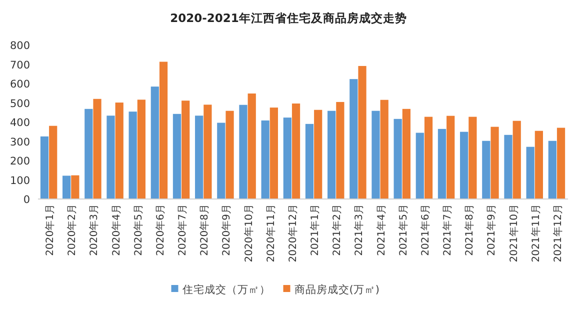 The height and width of the screenshot is (312, 577). Describe the element at coordinates (514, 233) in the screenshot. I see `x-tick-label: 2021年10月` at that location.